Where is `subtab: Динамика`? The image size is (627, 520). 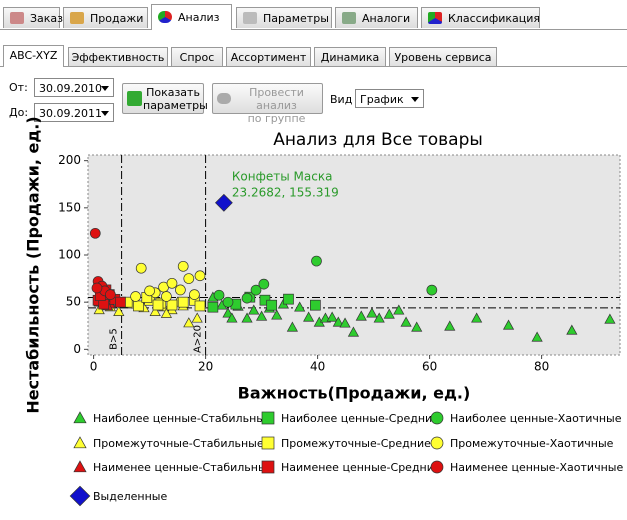
subtab: Динамика is located at coordinates (350, 56).